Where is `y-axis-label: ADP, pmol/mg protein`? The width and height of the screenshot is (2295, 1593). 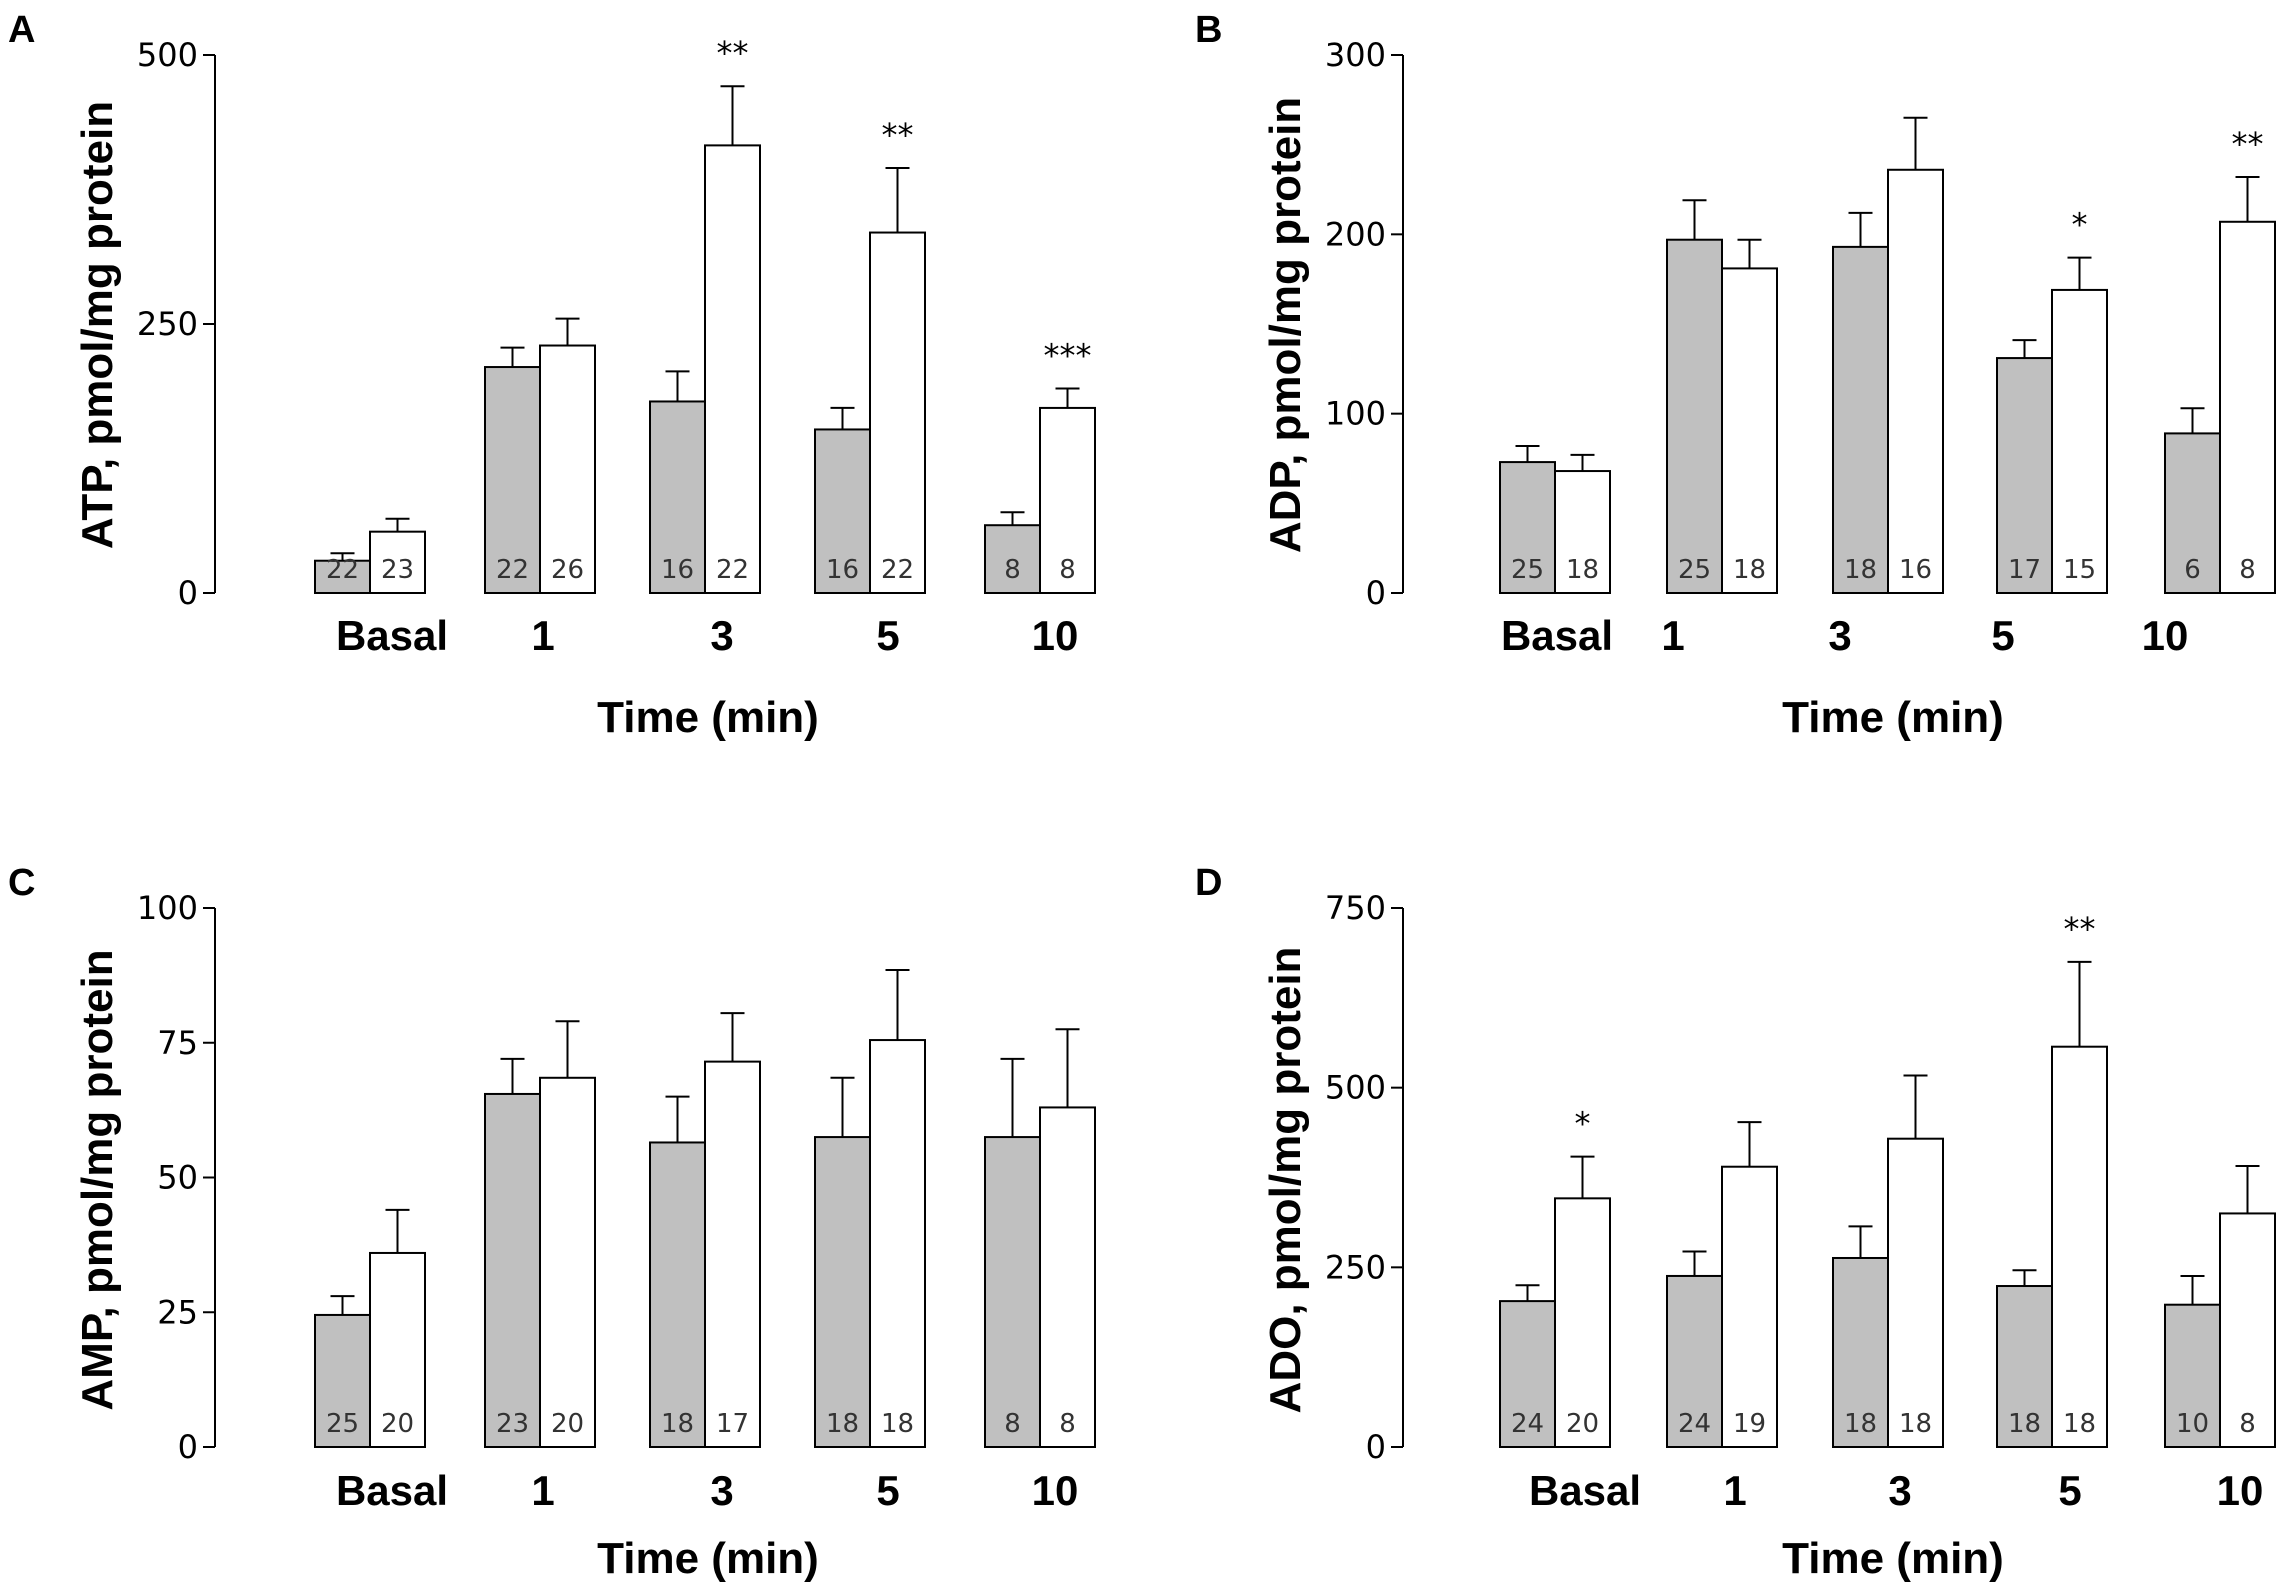 y-axis-label: ADP, pmol/mg protein is located at coordinates (1285, 325).